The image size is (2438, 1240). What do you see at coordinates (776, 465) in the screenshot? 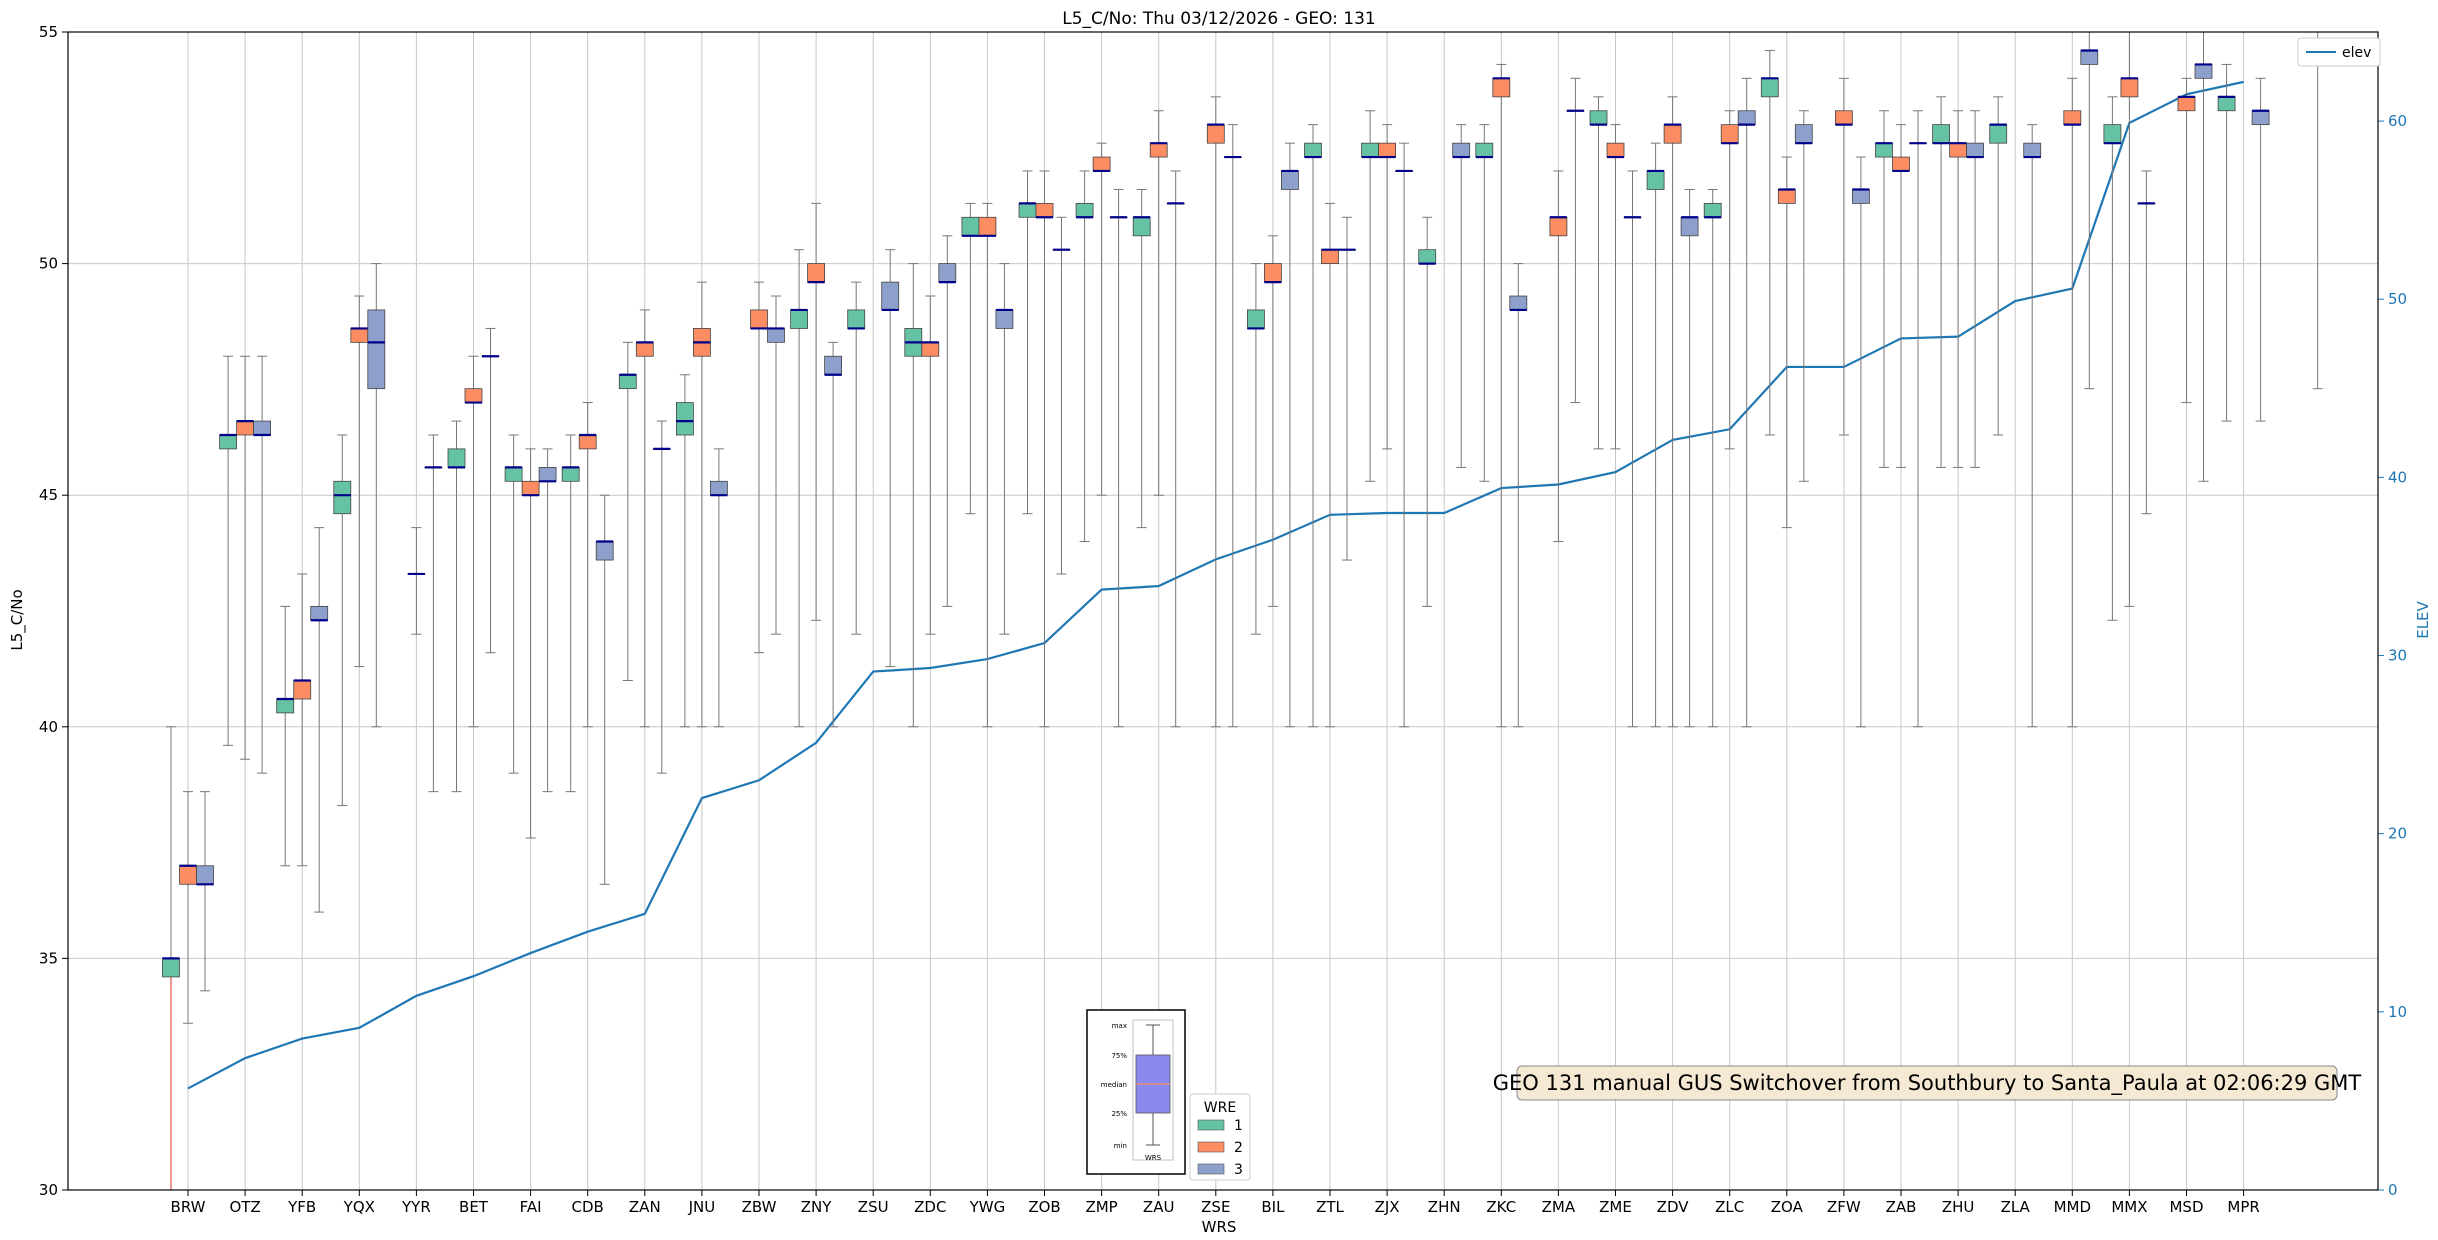
I see `box-wre3-ZBW` at bounding box center [776, 465].